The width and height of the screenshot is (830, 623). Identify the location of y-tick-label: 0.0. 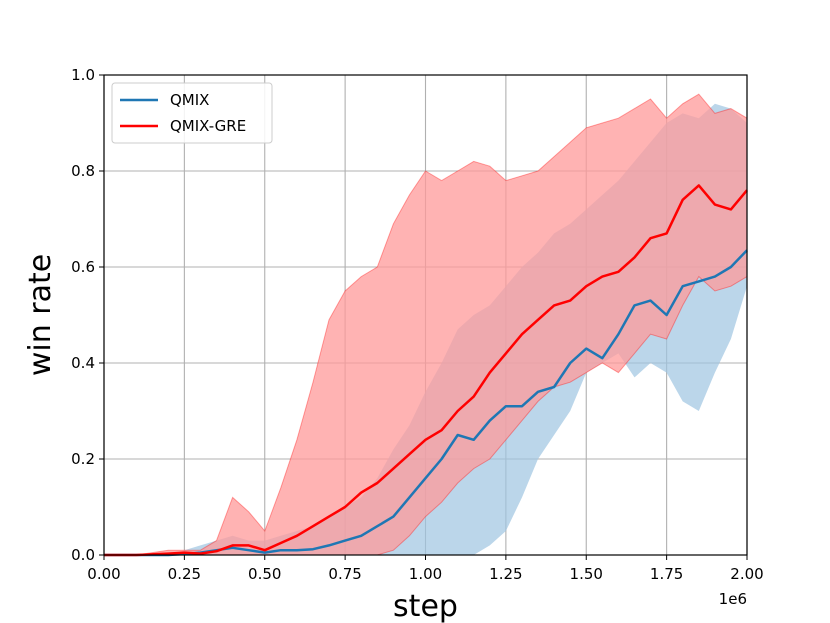
(83, 555).